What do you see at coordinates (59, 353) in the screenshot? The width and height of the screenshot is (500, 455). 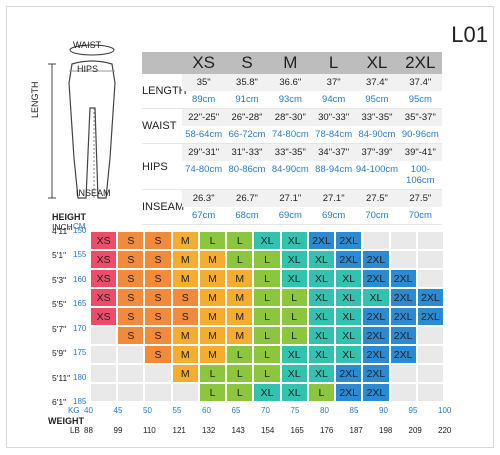 I see `height-inch-tick: 5'9"` at bounding box center [59, 353].